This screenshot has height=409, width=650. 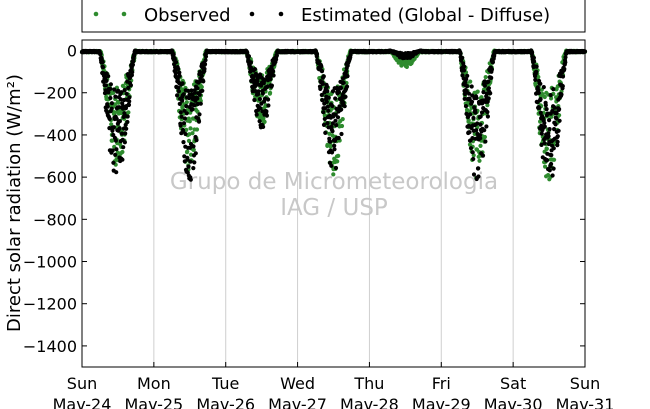 I want to click on y-tick-label: −1200, so click(x=50, y=304).